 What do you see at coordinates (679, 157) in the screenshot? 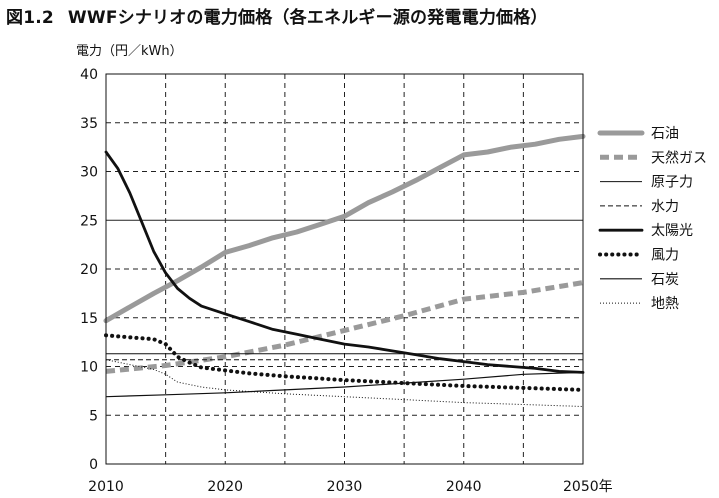
I see `legend-label-2: 天然ガス` at bounding box center [679, 157].